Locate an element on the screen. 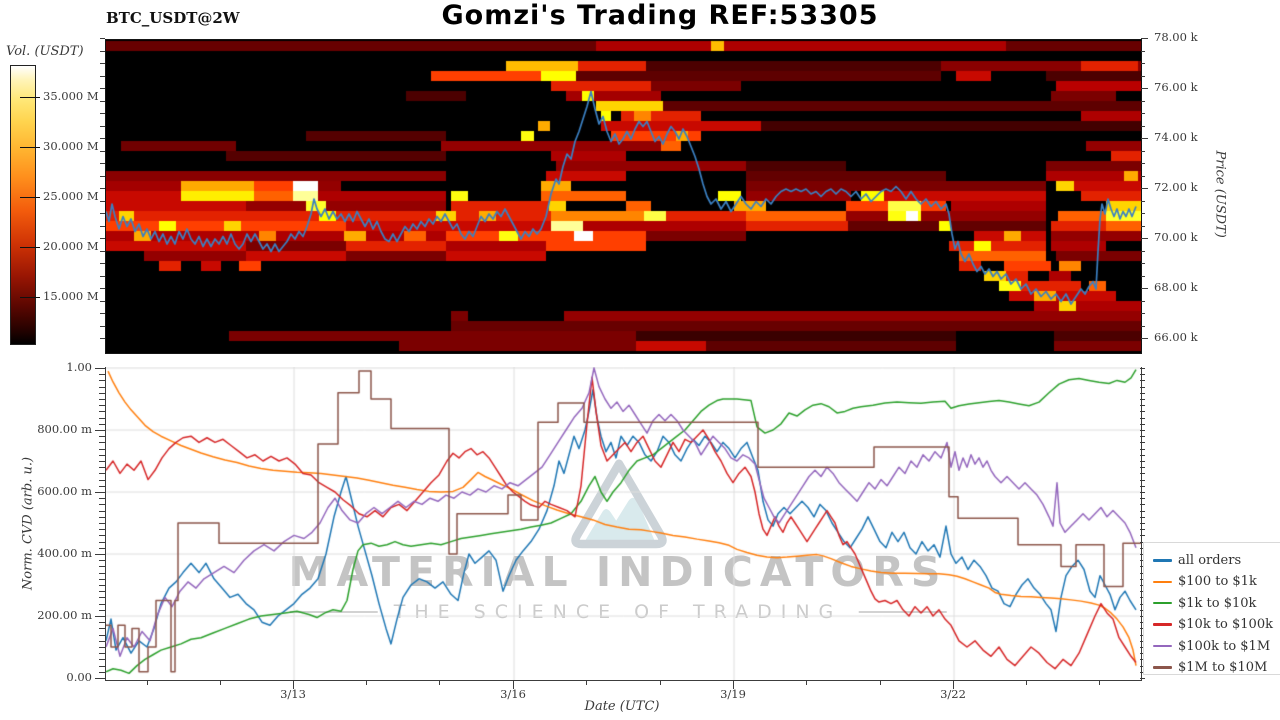 This screenshot has width=1280, height=720. legend-item: $1M to $10M is located at coordinates (1212, 667).